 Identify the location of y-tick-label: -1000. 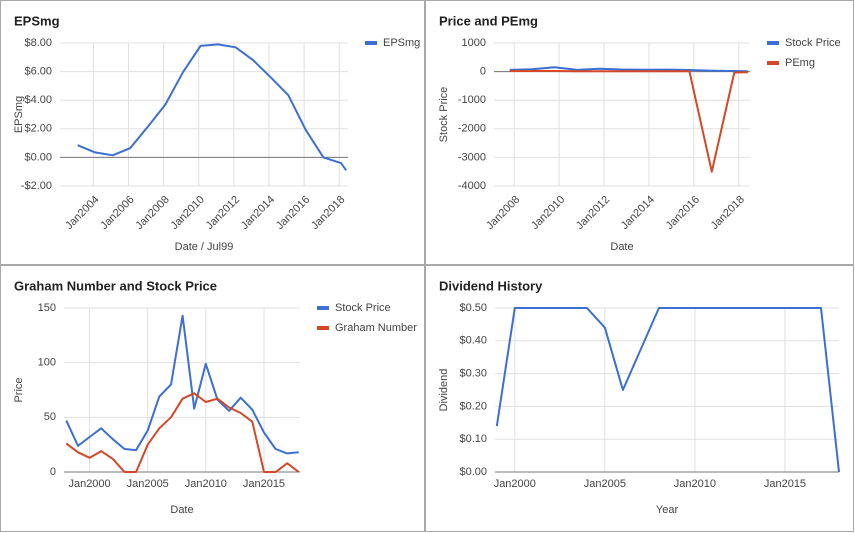
(472, 100).